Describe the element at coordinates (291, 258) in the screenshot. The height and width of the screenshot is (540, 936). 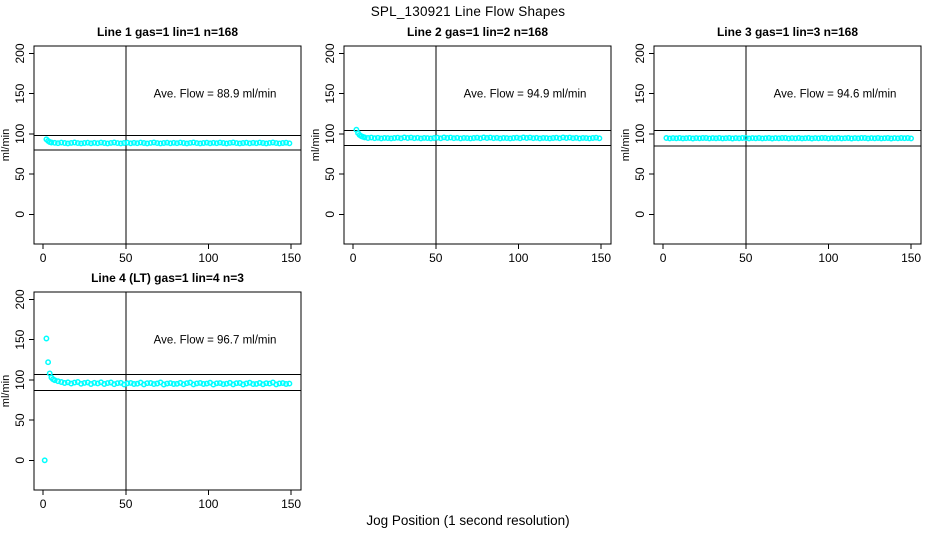
I see `x-tick-label: 150` at that location.